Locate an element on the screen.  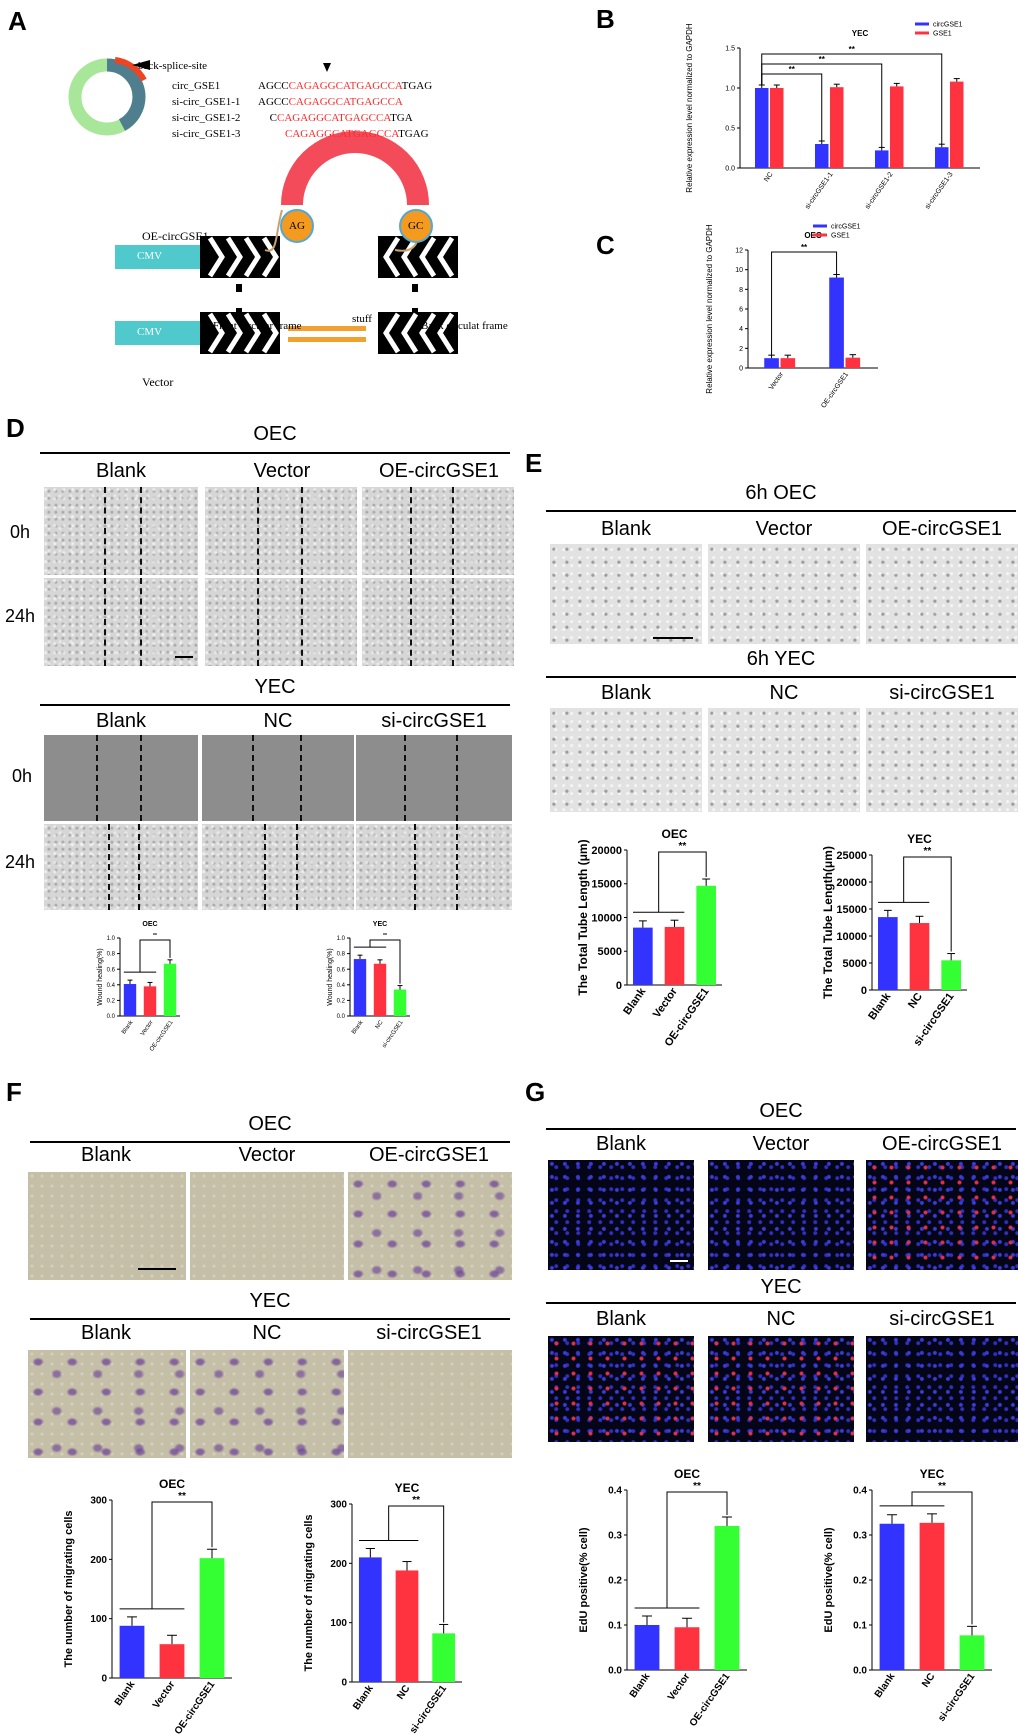
ag-label: AG is located at coordinates (297, 226).